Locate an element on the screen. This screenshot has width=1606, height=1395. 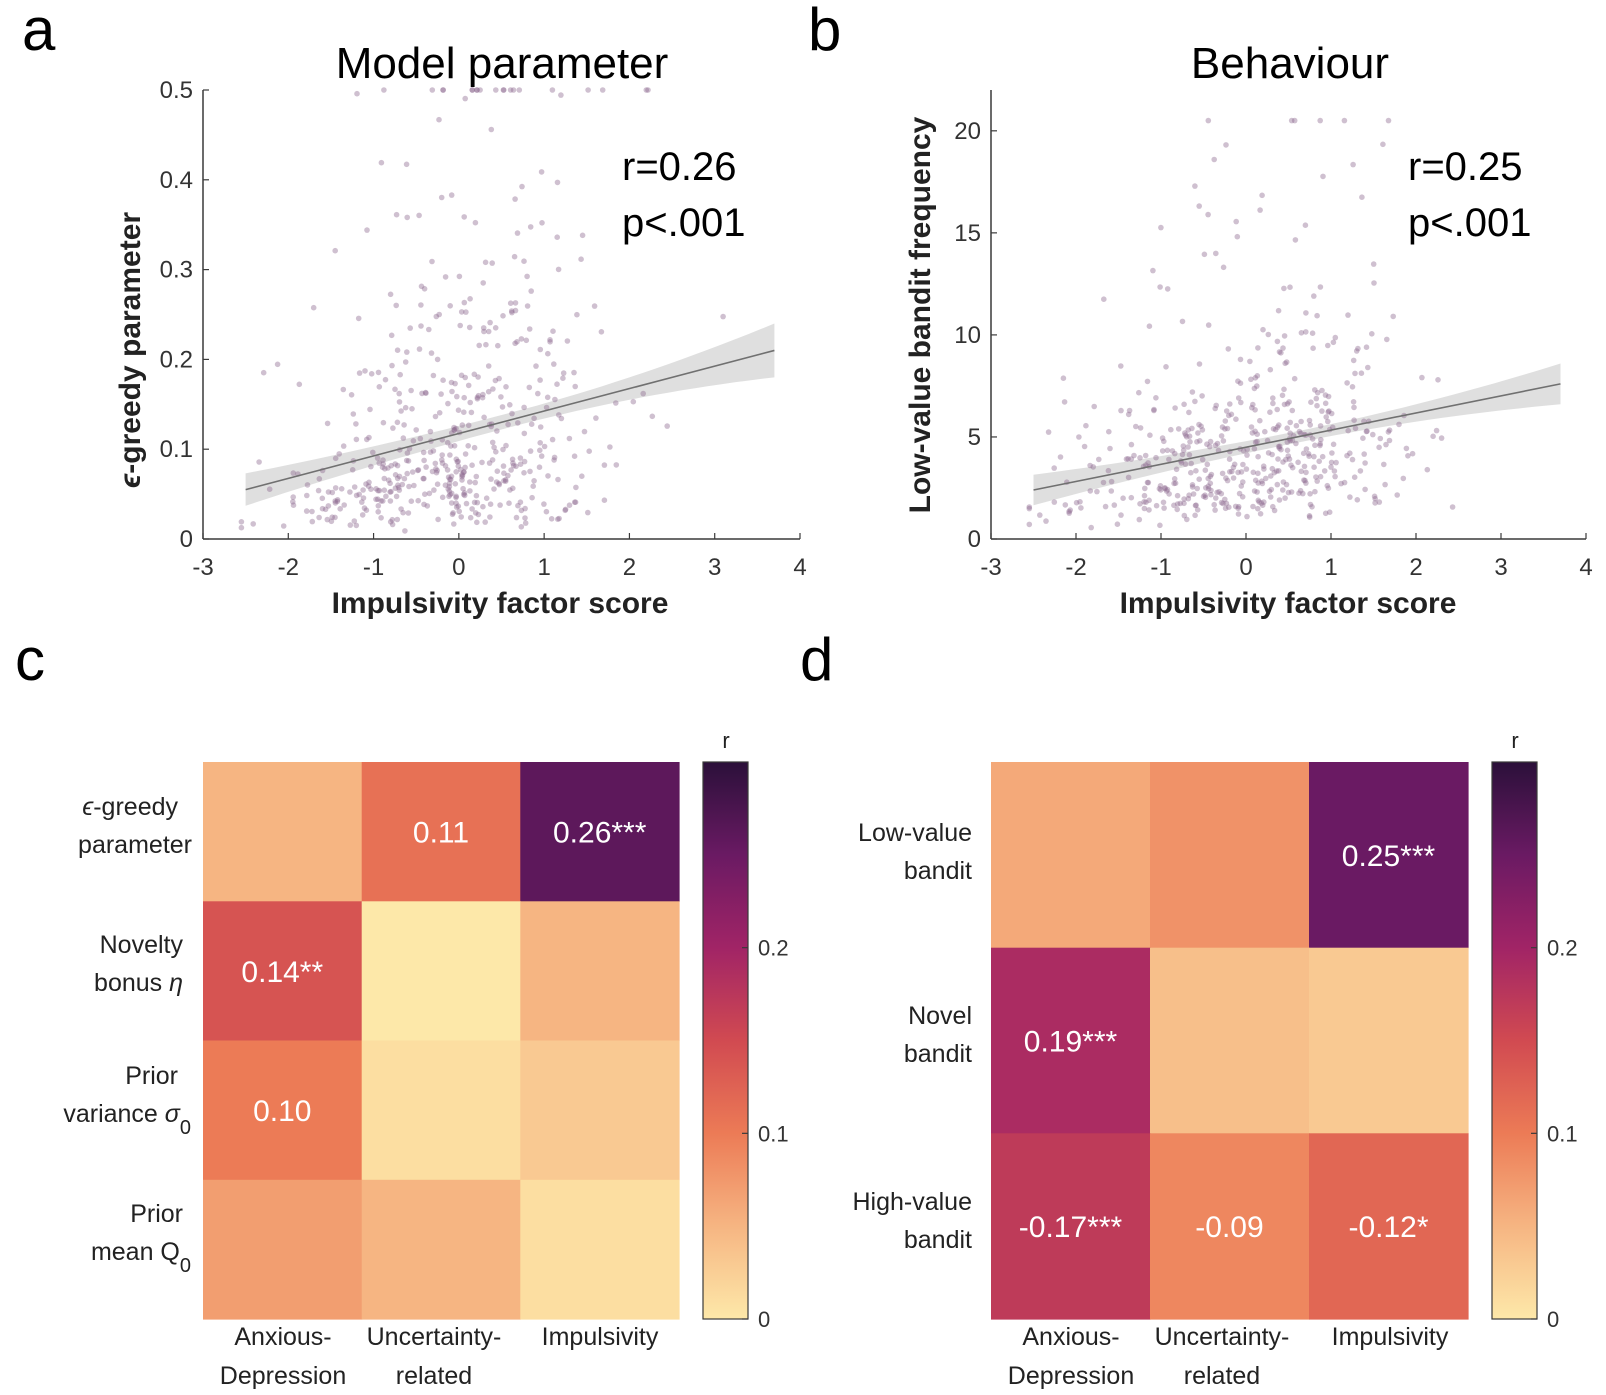
row-label-text: mean Q is located at coordinates (135, 1252).